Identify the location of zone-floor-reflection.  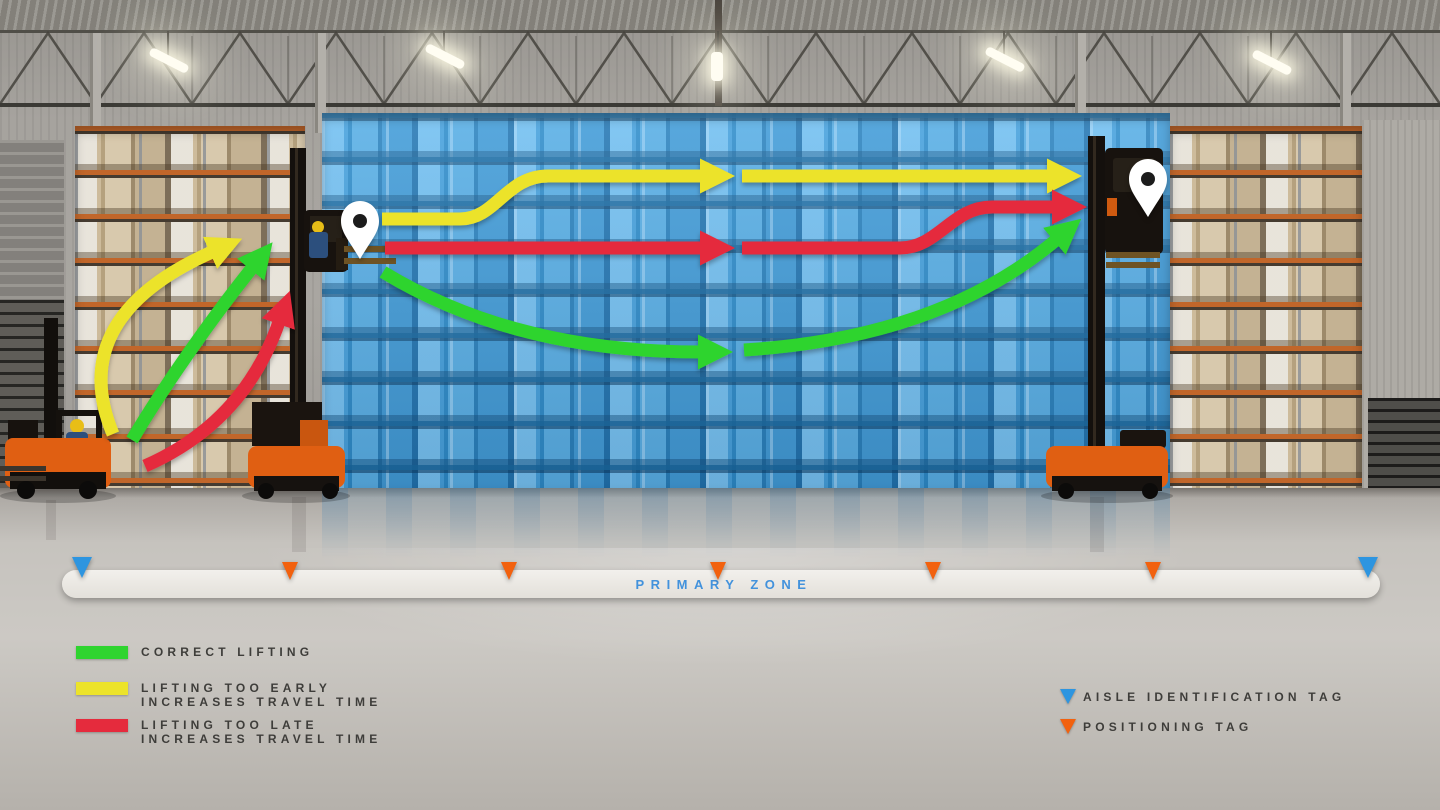
(746, 523).